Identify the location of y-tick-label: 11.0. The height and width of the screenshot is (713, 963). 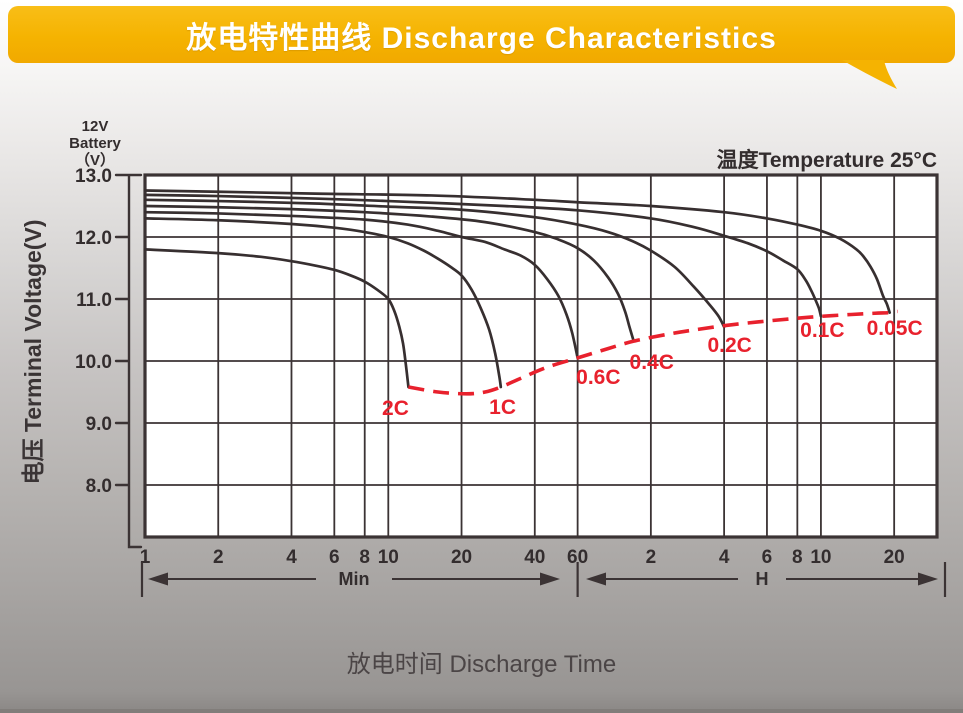
(94, 300).